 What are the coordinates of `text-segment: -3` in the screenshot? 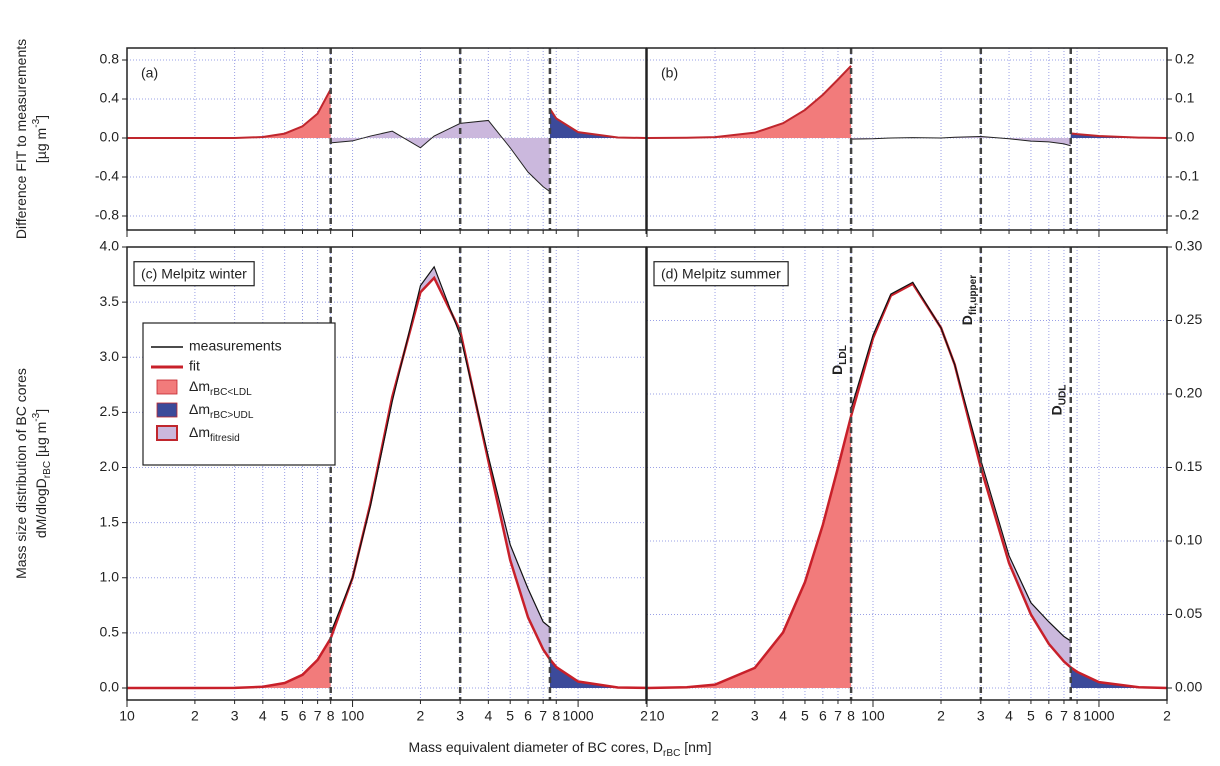 It's located at (36, 416).